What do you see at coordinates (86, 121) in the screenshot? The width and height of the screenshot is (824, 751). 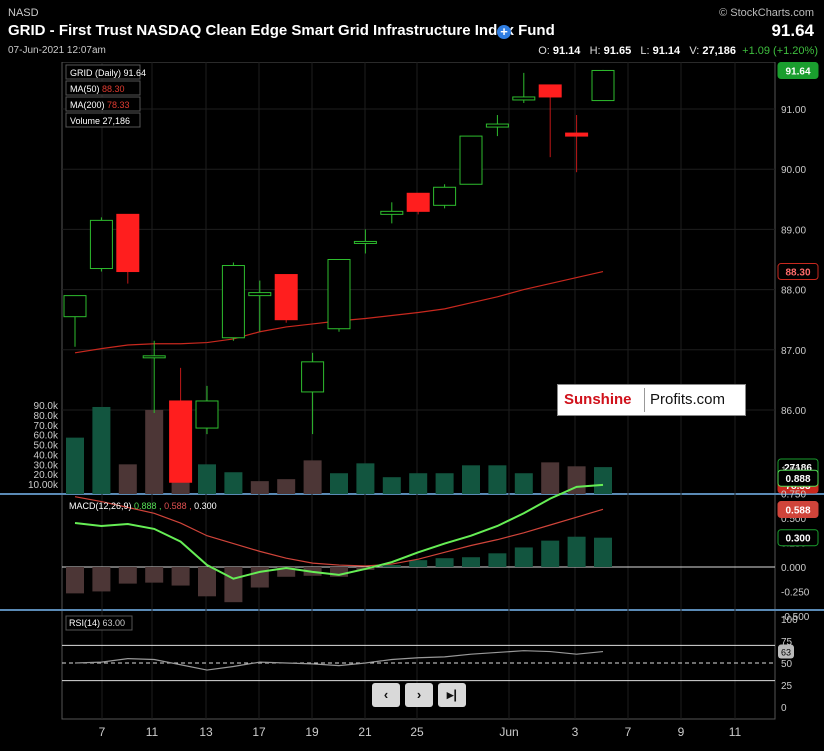 I see `legend-label: Volume` at bounding box center [86, 121].